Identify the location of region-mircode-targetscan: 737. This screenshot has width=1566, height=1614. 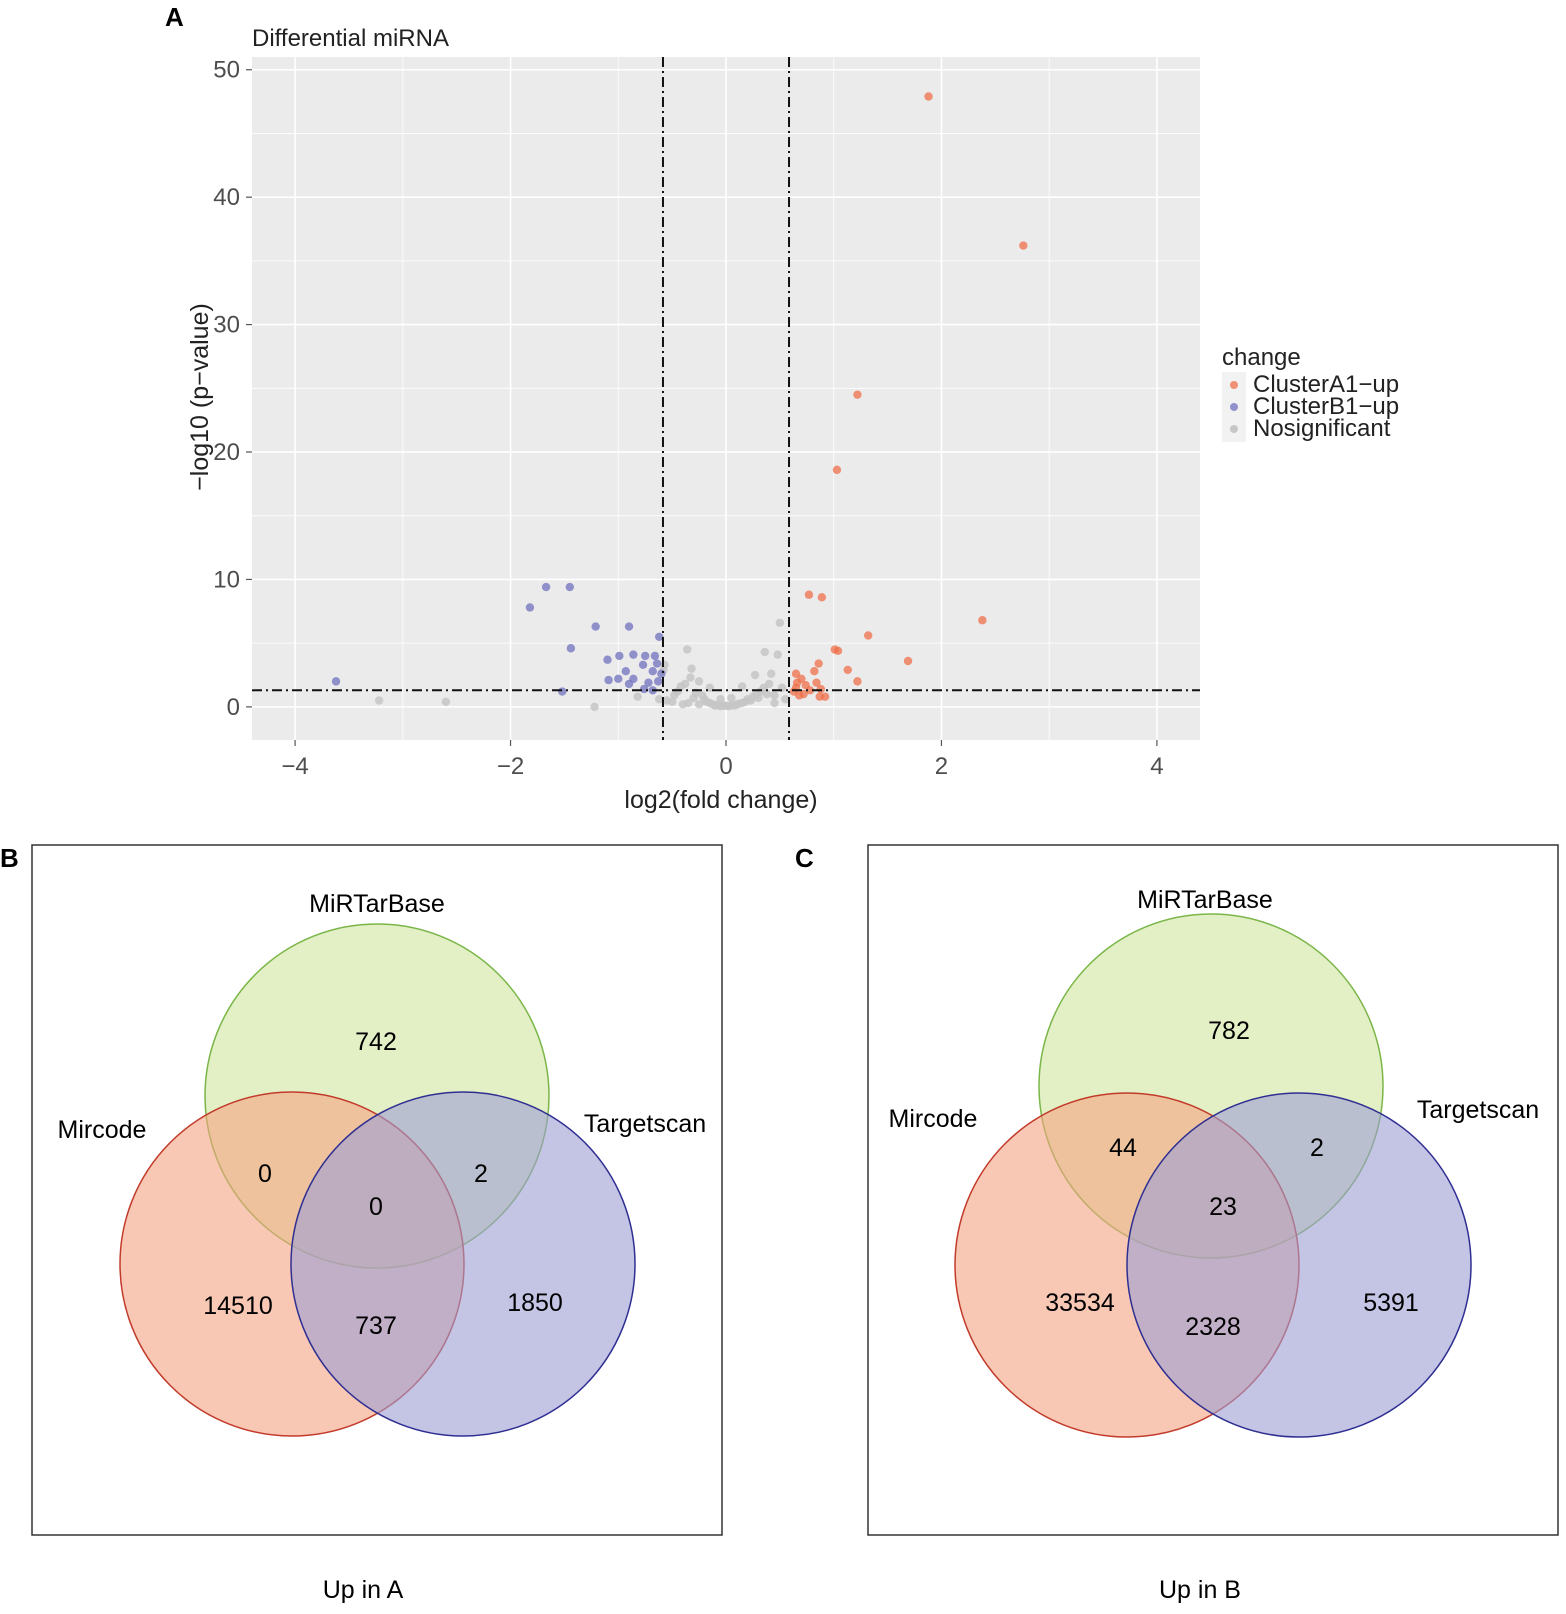
(376, 1326).